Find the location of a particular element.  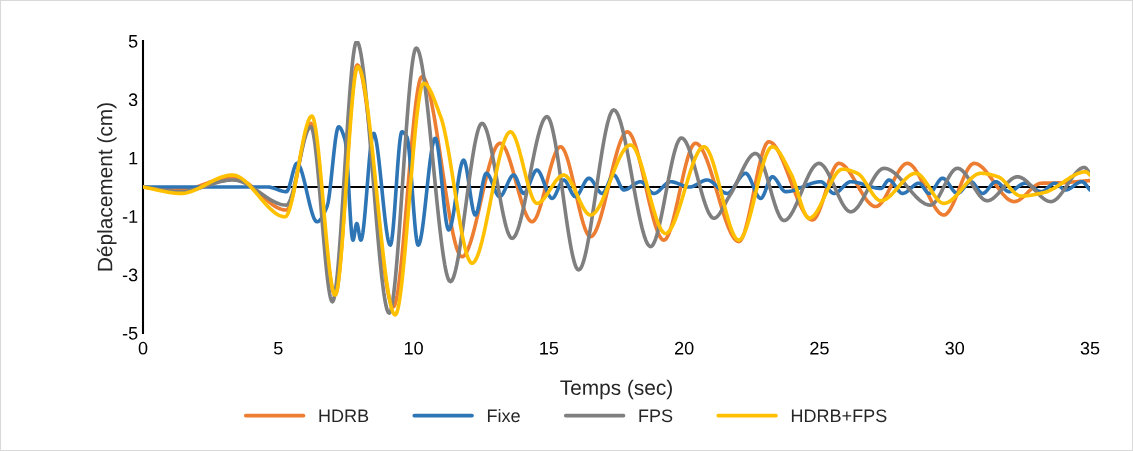

x-tick-label: 15 is located at coordinates (549, 348).